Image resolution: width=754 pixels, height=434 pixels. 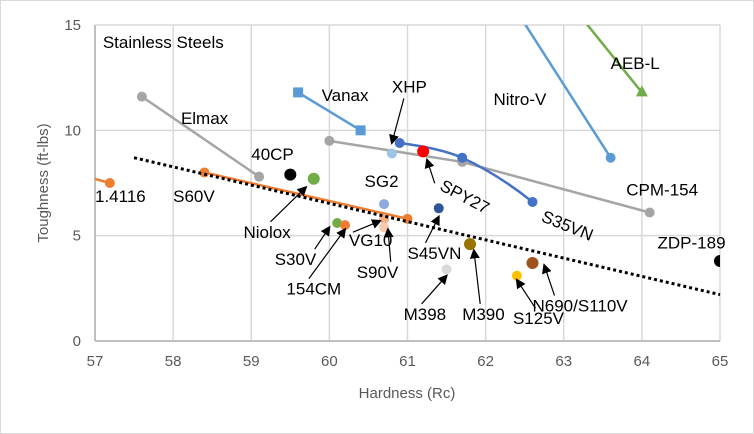 I want to click on x-tick-label: 58, so click(x=173, y=361).